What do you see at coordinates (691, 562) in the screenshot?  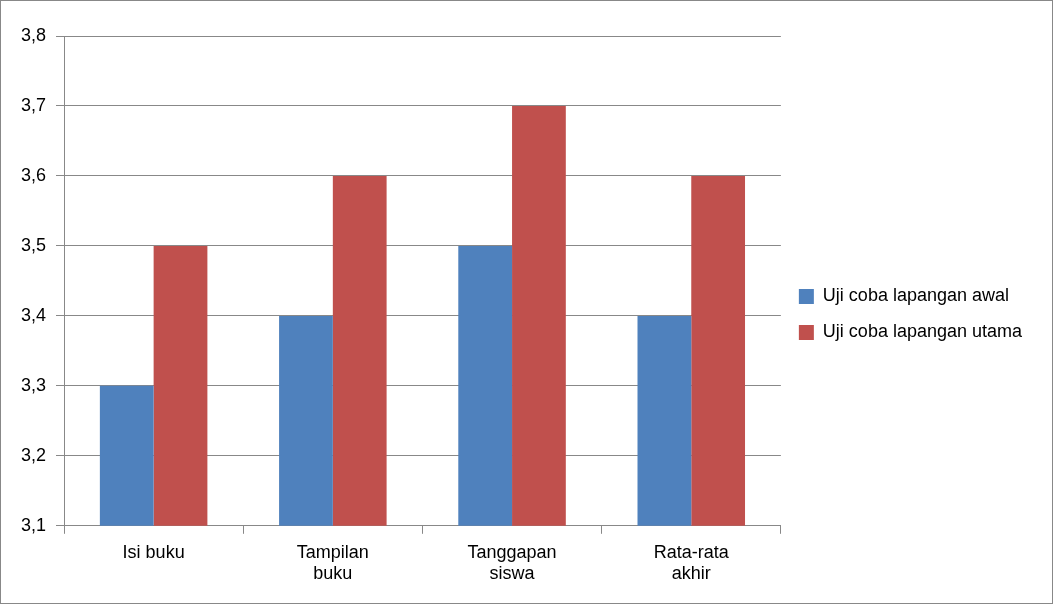 I see `x-tick-label: Rata-rata akhir` at bounding box center [691, 562].